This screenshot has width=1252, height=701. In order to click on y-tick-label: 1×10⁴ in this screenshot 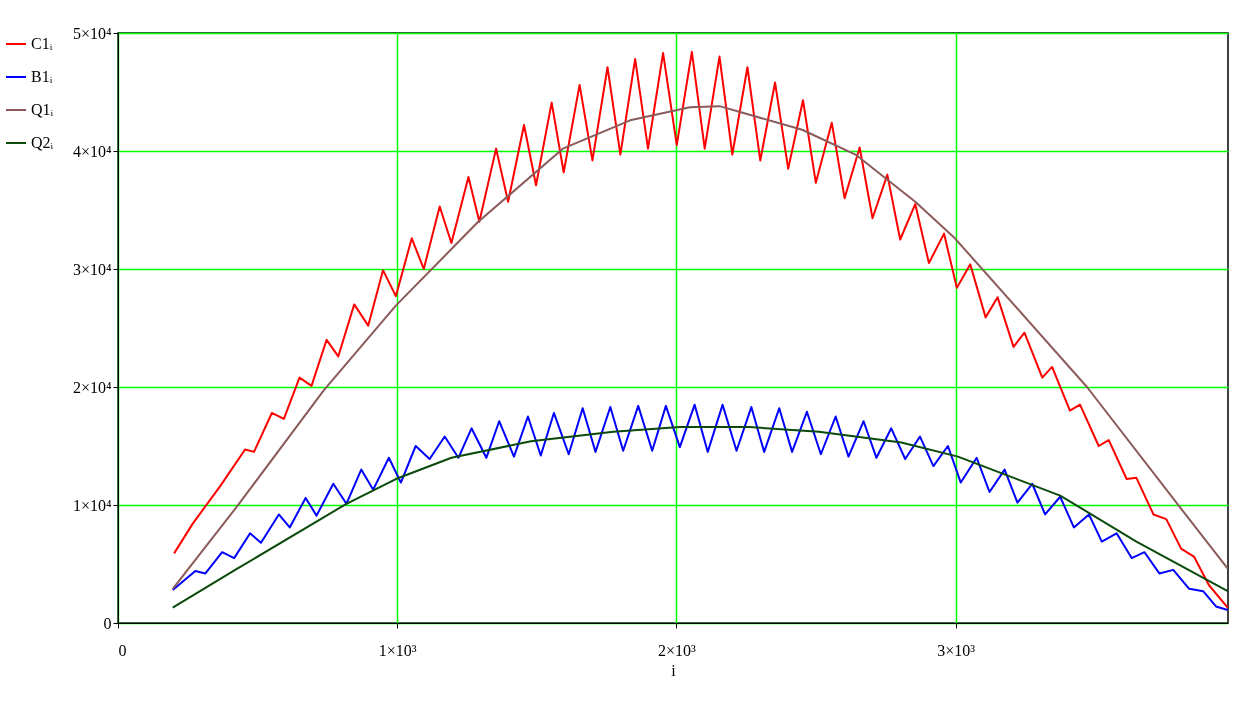, I will do `click(92, 505)`.